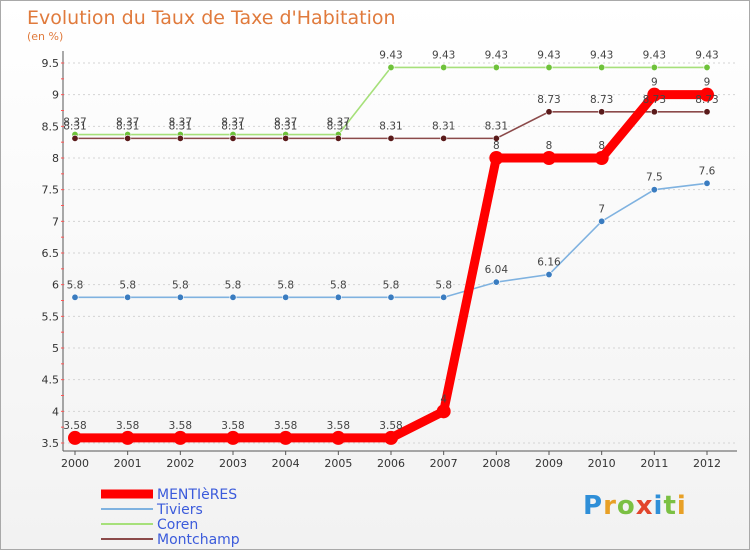 Image resolution: width=750 pixels, height=550 pixels. I want to click on y-tick-label: 8, so click(55, 158).